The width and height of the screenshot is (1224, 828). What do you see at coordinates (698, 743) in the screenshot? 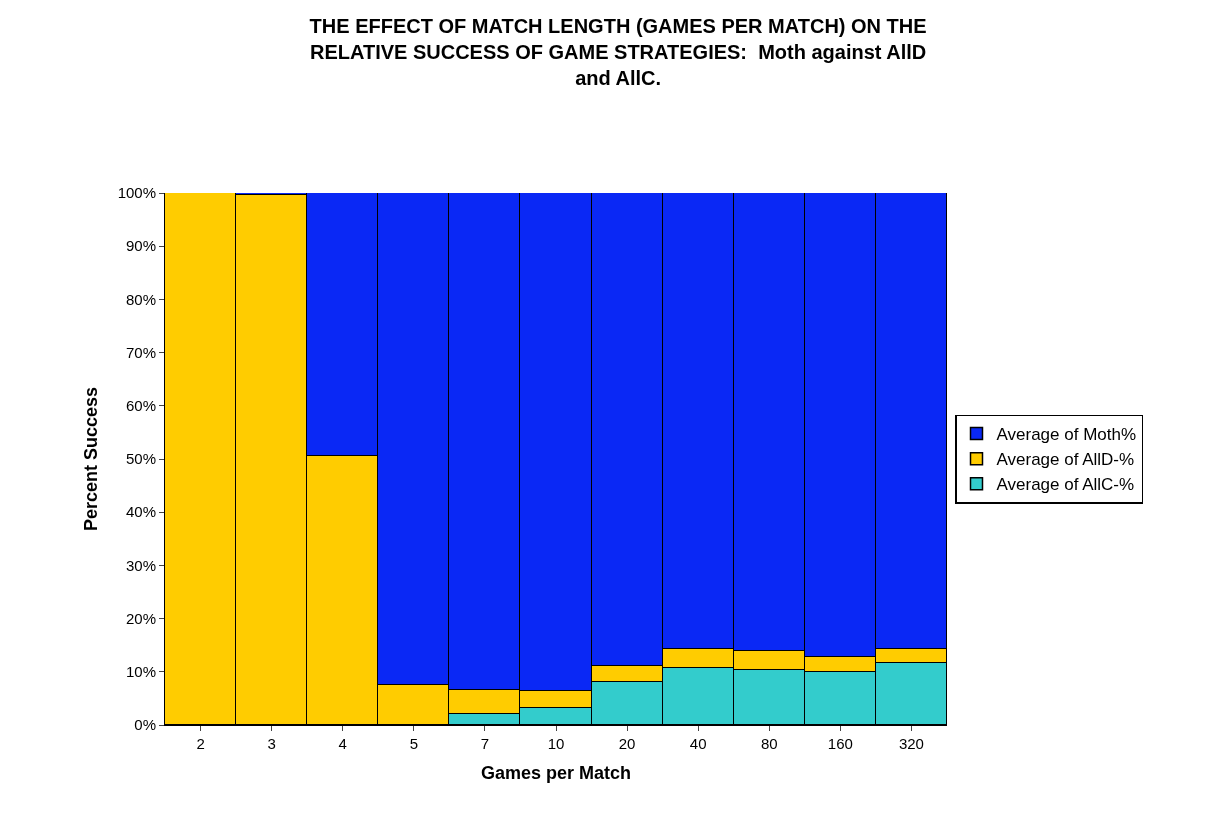
I see `x-tick-label: 40` at bounding box center [698, 743].